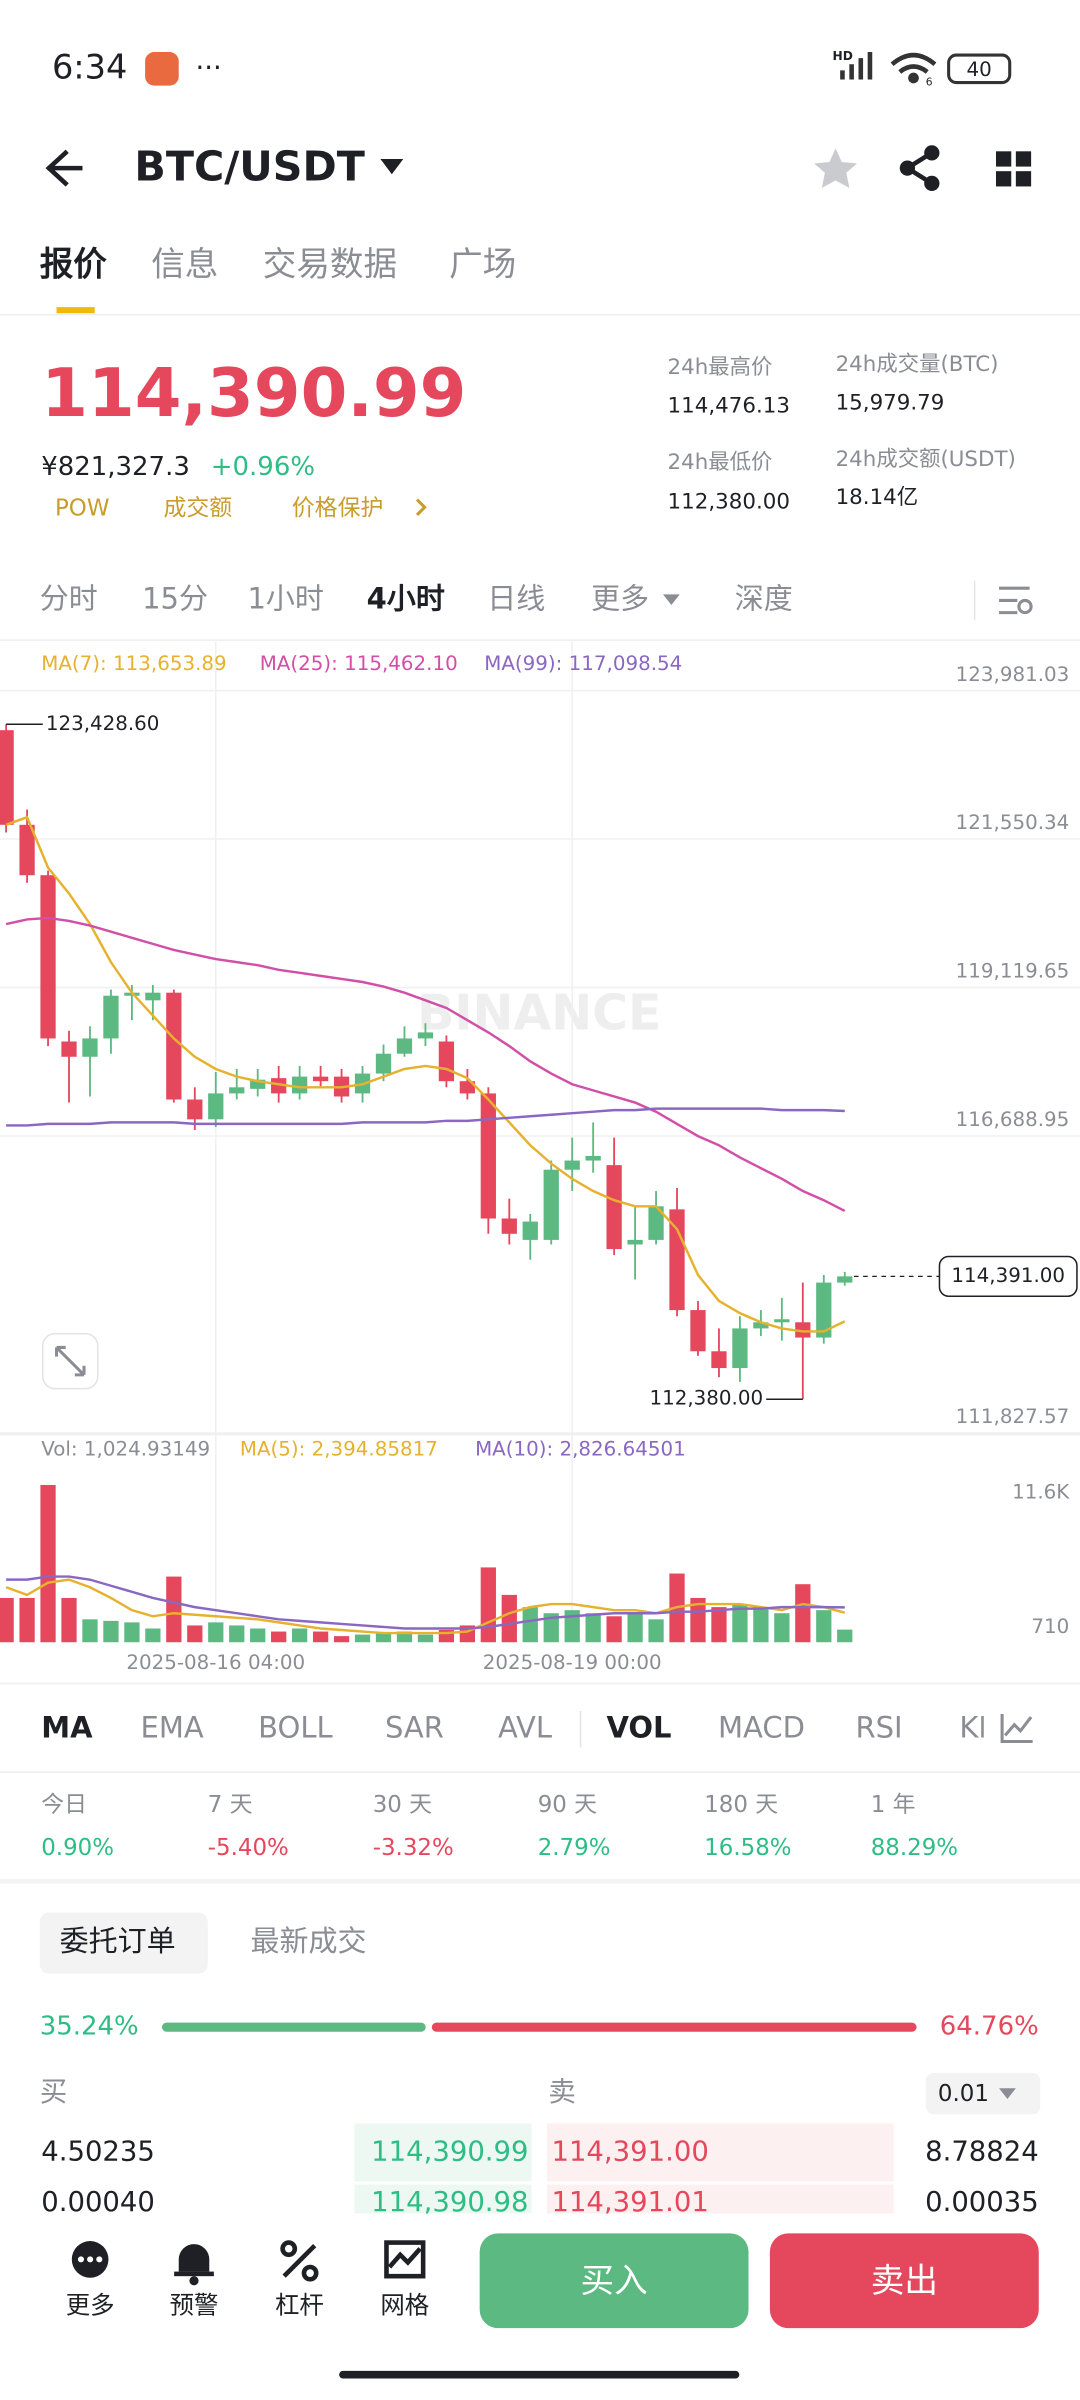 This screenshot has width=1080, height=2400. I want to click on wifi-icon, so click(913, 68).